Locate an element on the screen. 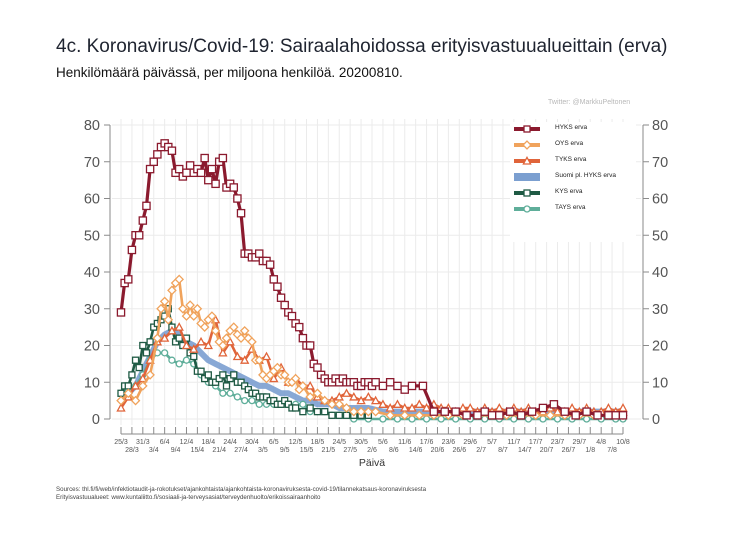 Image resolution: width=739 pixels, height=534 pixels. legend-label: TAYS erva is located at coordinates (570, 207).